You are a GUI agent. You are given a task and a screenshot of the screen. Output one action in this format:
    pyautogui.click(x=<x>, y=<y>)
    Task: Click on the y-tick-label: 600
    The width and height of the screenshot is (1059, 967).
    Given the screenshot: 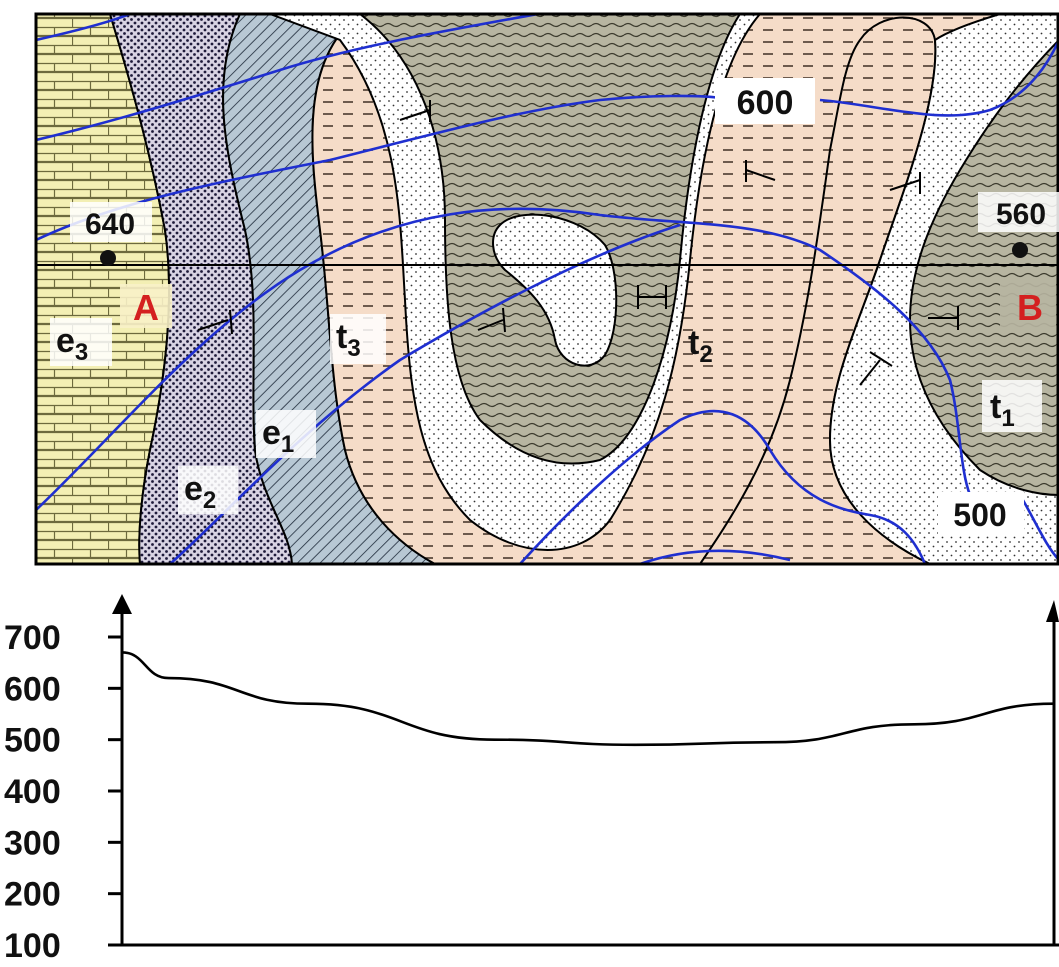 What is the action you would take?
    pyautogui.click(x=32, y=689)
    